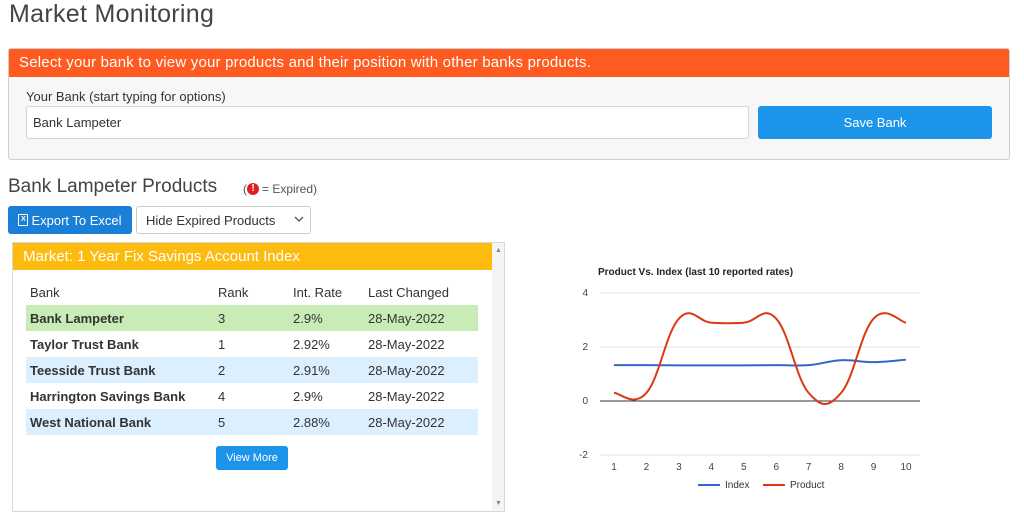 This screenshot has width=1024, height=518. What do you see at coordinates (91, 422) in the screenshot?
I see `bank-cell: West National Bank` at bounding box center [91, 422].